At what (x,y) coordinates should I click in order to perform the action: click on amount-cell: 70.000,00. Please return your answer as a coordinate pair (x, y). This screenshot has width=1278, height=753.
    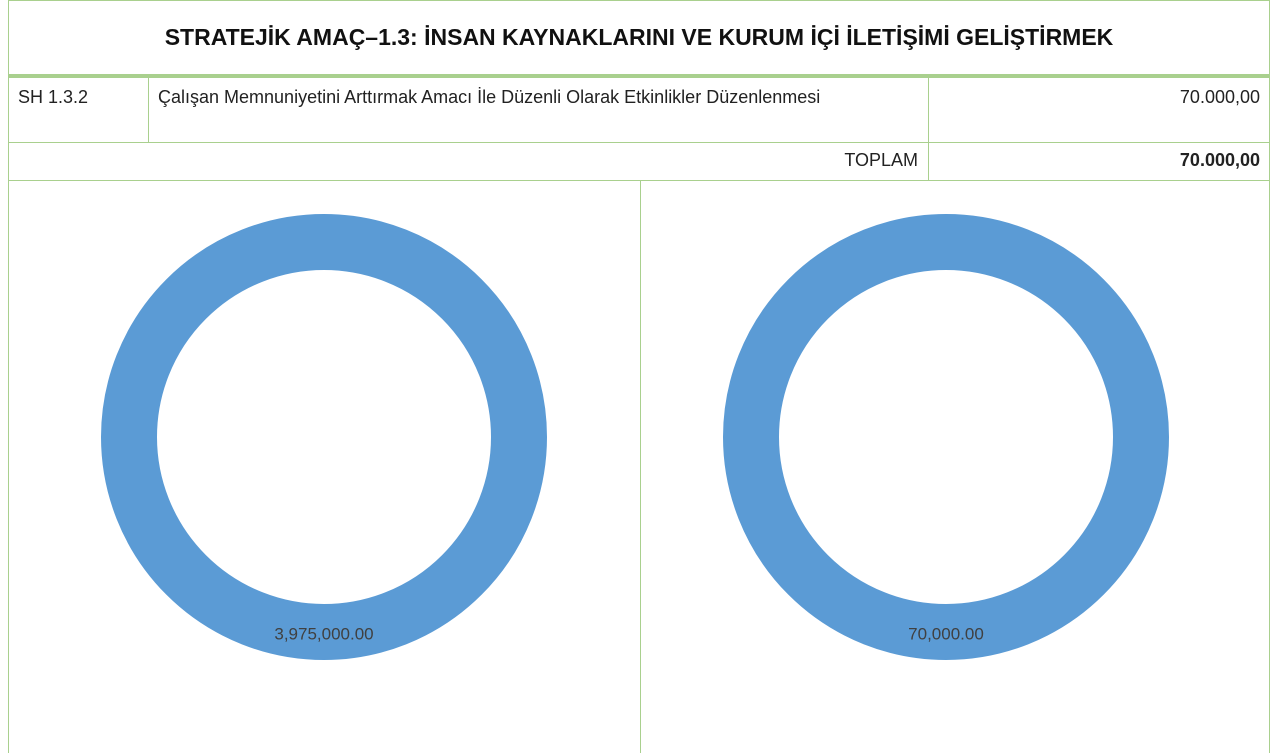
    Looking at the image, I should click on (1219, 97).